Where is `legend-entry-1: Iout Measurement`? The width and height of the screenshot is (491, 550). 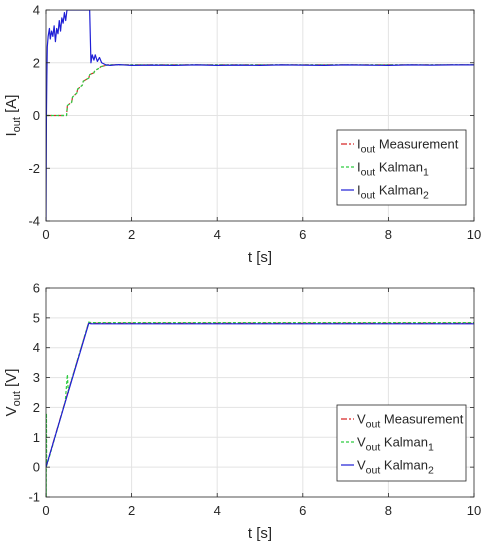
legend-entry-1: Iout Measurement is located at coordinates (408, 146).